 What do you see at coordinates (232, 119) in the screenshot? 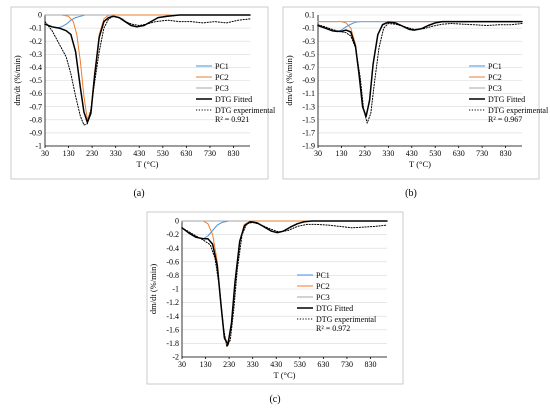
I see `r-squared-label: R² = 0.921` at bounding box center [232, 119].